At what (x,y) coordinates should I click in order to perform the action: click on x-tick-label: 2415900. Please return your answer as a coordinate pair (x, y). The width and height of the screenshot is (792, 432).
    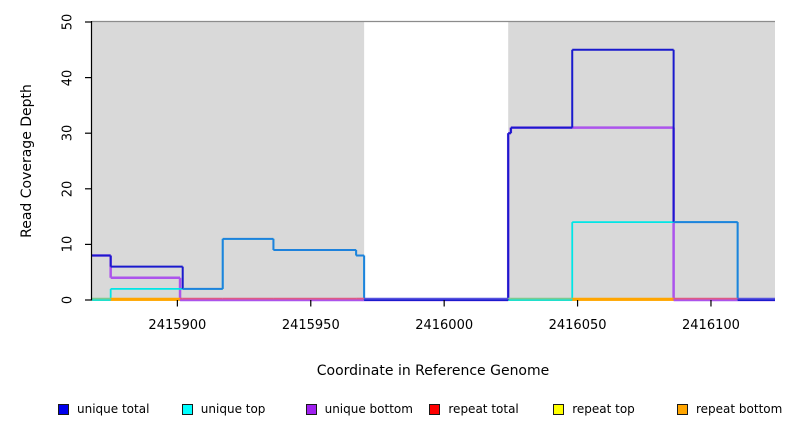
    Looking at the image, I should click on (177, 325).